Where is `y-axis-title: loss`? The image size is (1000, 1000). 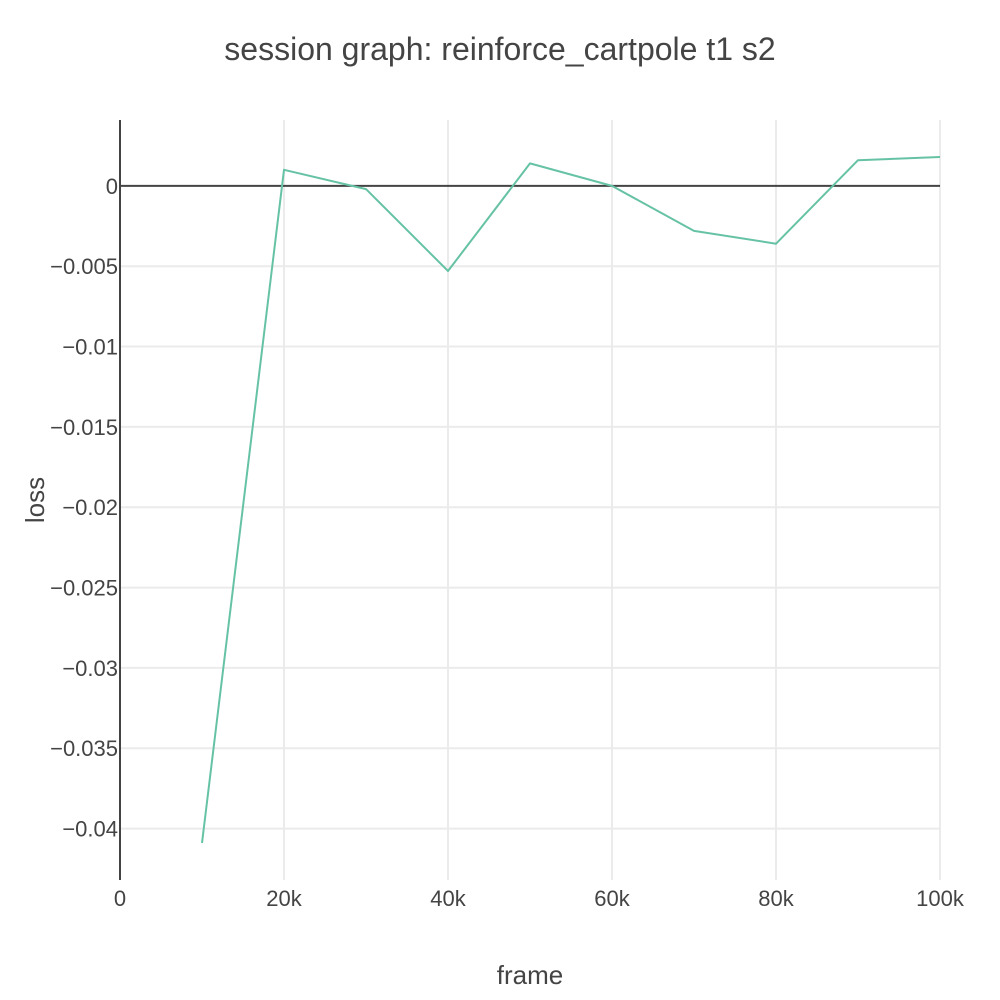 y-axis-title: loss is located at coordinates (35, 500).